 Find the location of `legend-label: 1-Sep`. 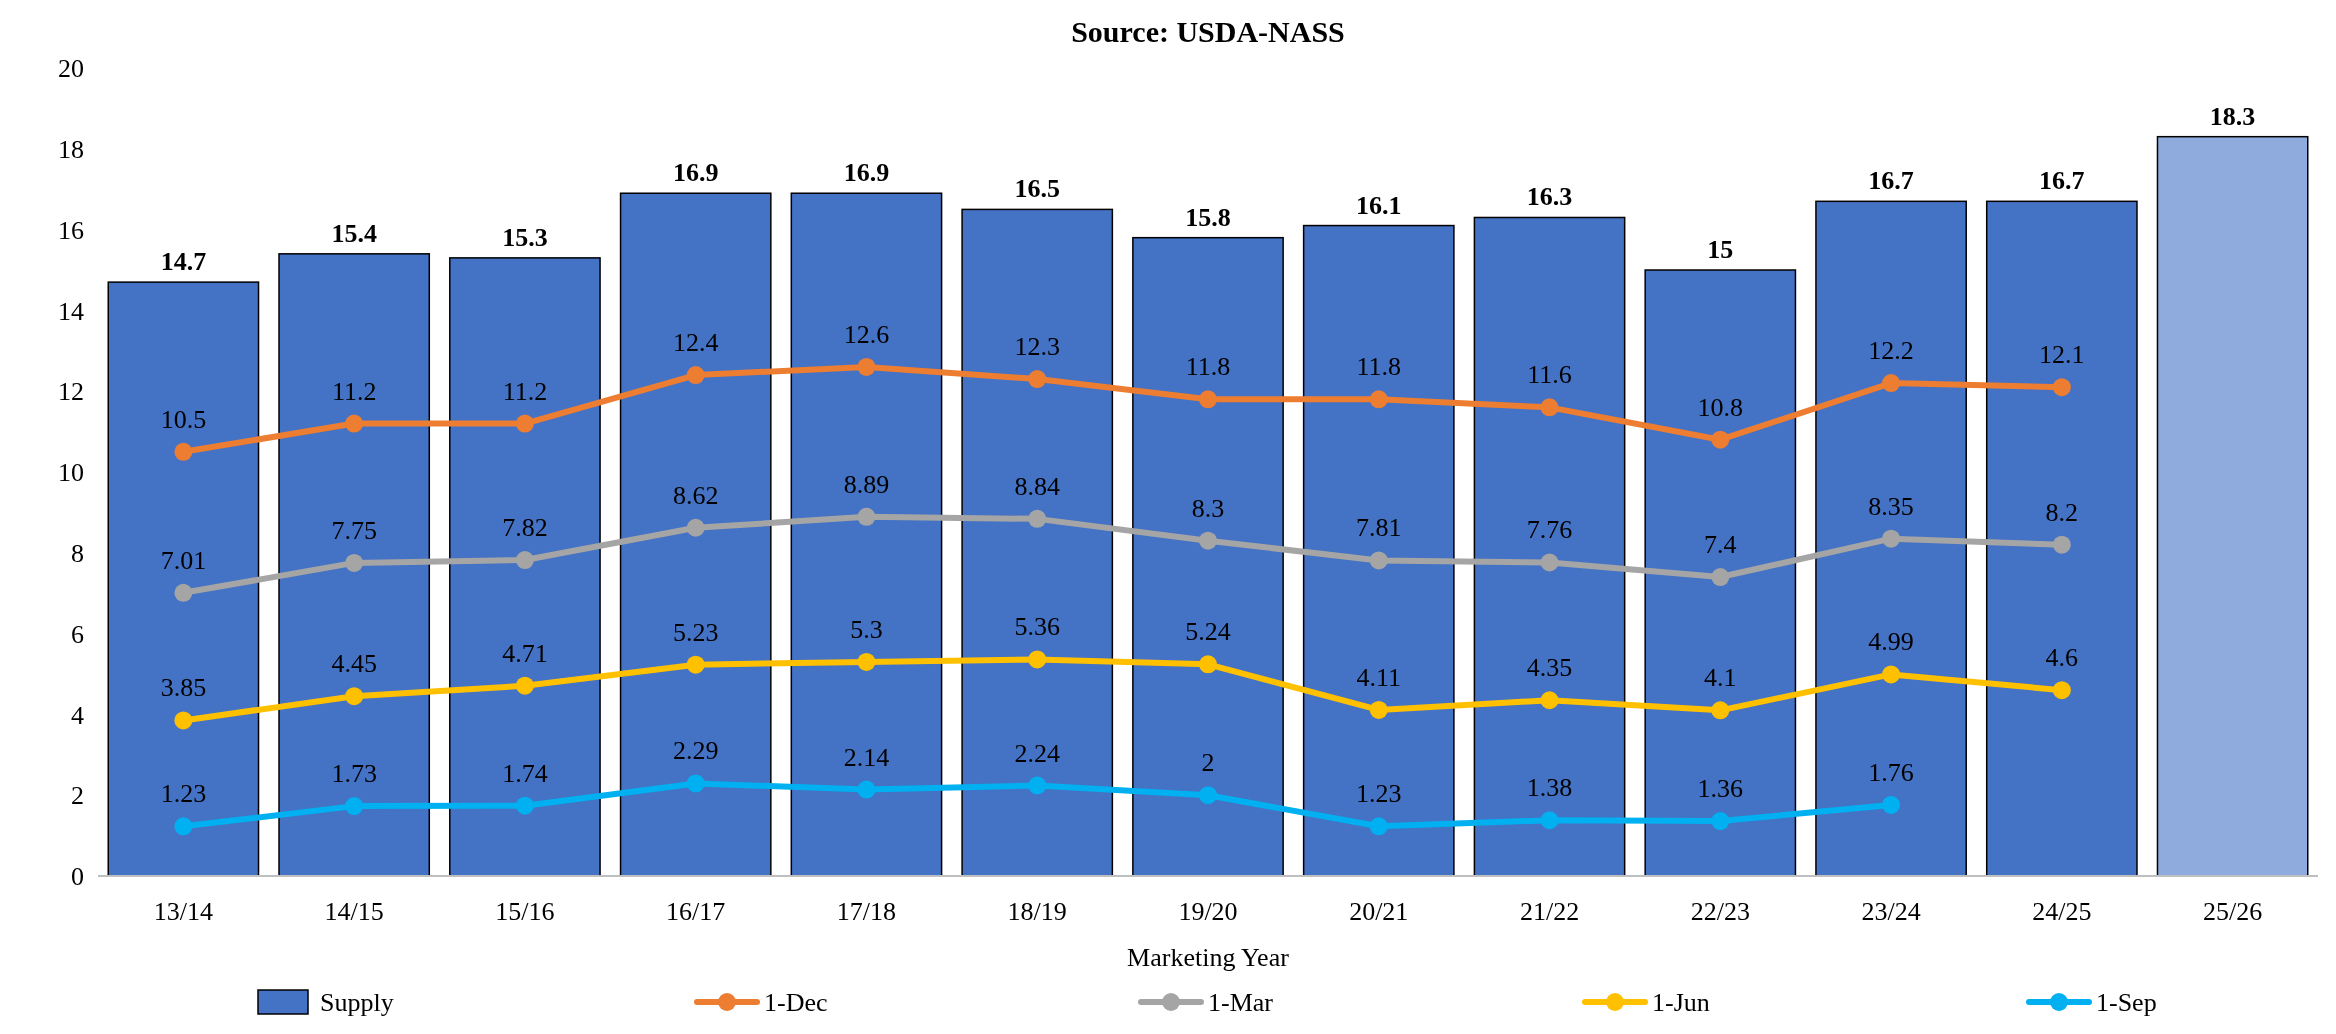

legend-label: 1-Sep is located at coordinates (2126, 1003).